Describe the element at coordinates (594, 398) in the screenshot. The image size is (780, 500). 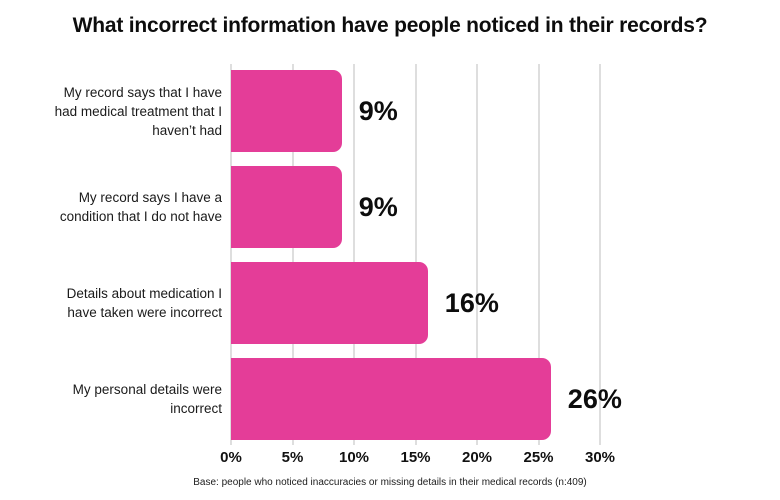
I see `bar-value-label: 26%` at that location.